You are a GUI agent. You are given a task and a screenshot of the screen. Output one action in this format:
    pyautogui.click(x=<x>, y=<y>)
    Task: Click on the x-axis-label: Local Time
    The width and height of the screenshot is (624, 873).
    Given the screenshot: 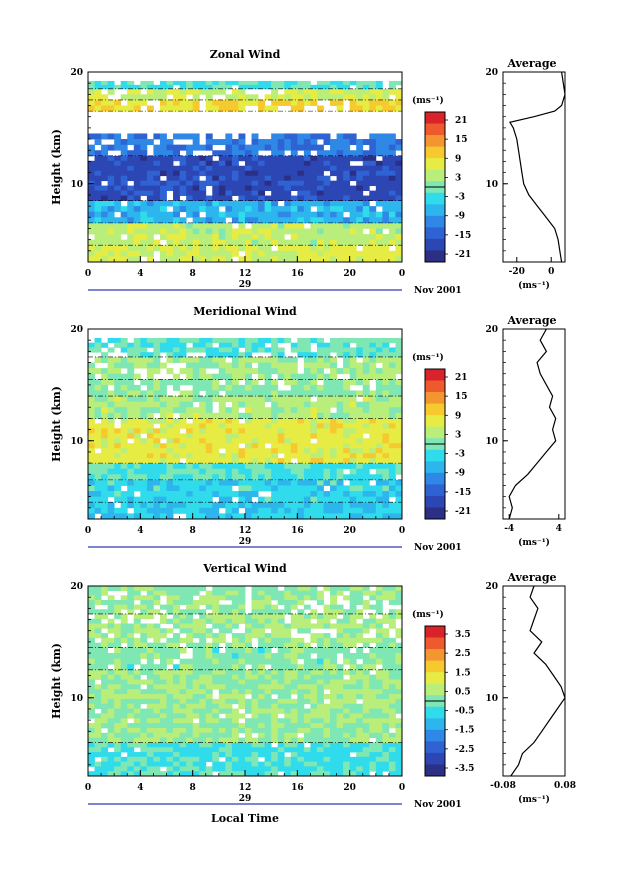 What is the action you would take?
    pyautogui.click(x=245, y=818)
    